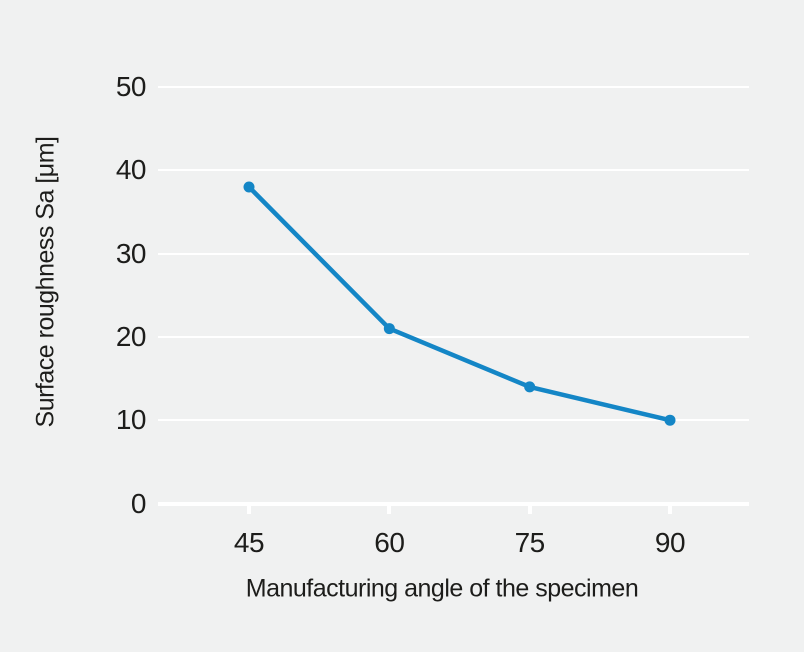 This screenshot has width=804, height=652. What do you see at coordinates (249, 542) in the screenshot?
I see `x-tick-label: 45` at bounding box center [249, 542].